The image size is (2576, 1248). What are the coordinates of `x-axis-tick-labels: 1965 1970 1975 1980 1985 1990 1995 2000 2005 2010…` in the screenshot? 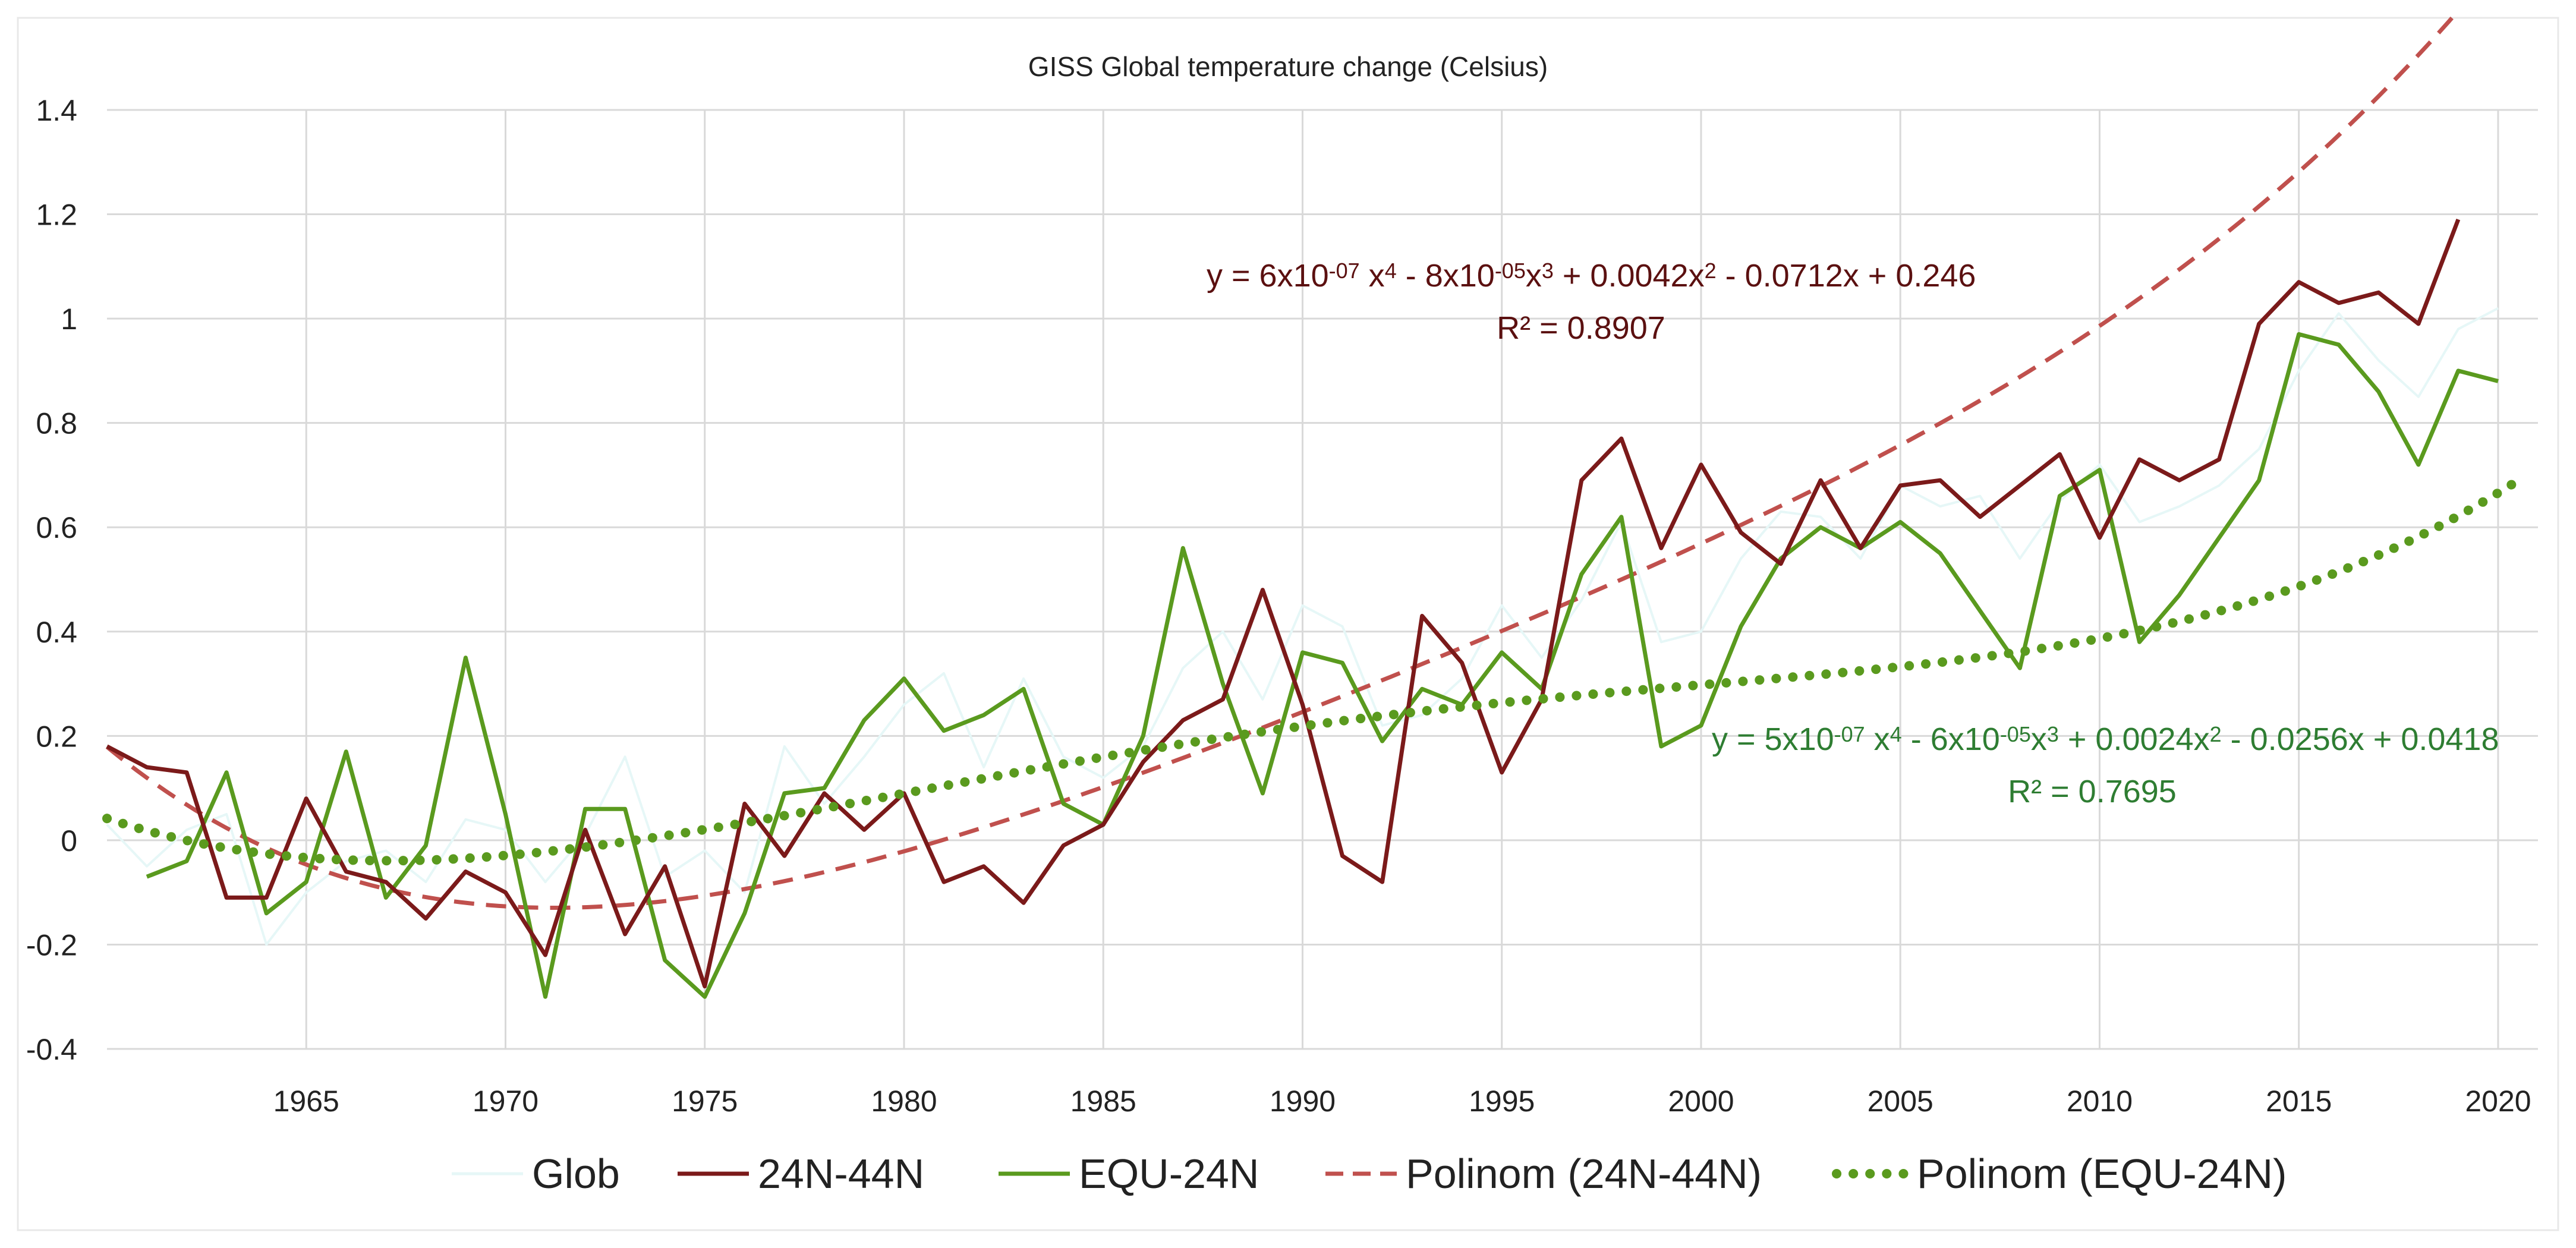 It's located at (1402, 1101).